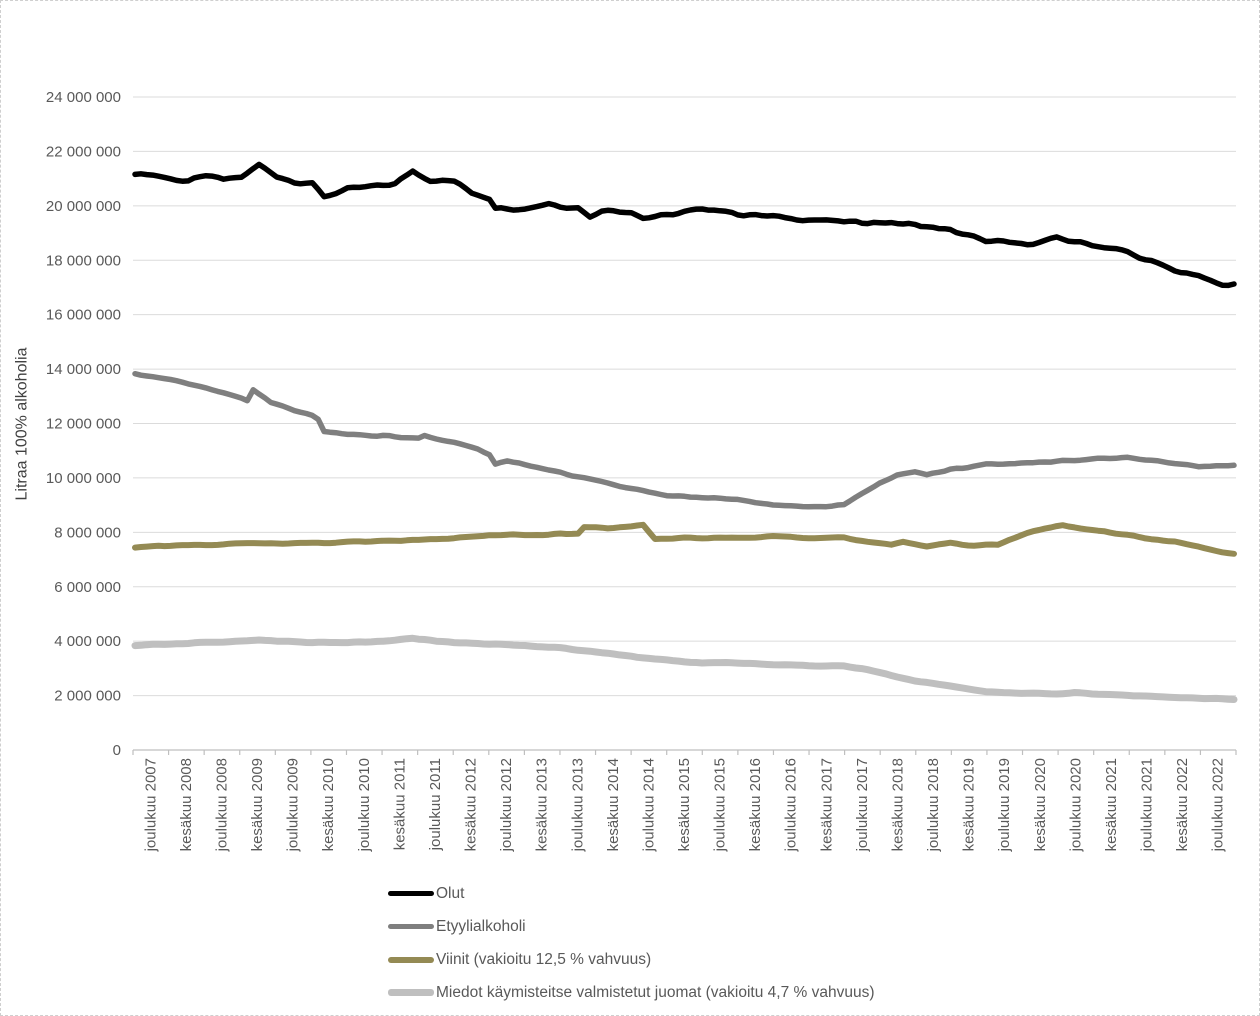 The width and height of the screenshot is (1260, 1016). I want to click on y-axis-tick-label: 12 000 000, so click(83, 424).